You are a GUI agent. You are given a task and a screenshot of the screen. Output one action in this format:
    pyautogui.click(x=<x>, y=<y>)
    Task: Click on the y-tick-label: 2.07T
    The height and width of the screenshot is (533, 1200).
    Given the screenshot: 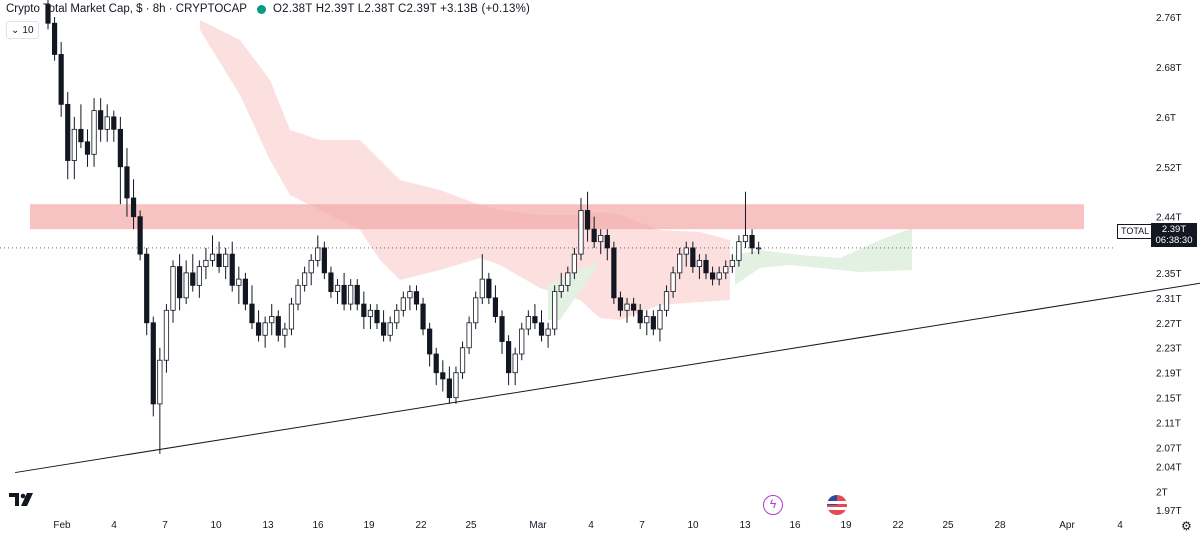 What is the action you would take?
    pyautogui.click(x=1169, y=449)
    